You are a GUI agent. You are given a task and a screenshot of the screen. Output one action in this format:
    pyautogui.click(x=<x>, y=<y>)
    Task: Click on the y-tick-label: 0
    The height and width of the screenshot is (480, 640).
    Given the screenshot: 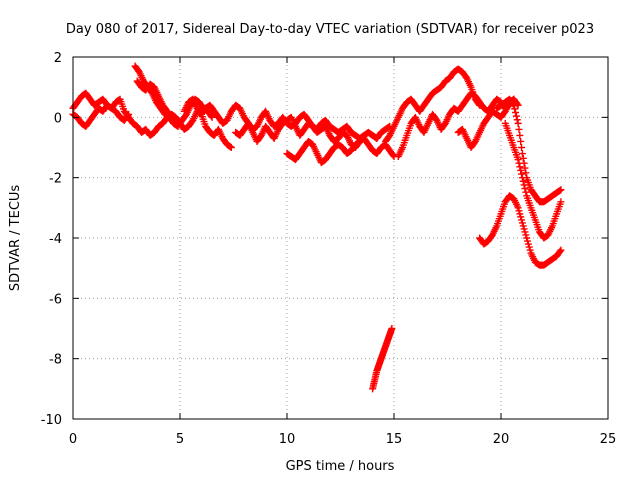 What is the action you would take?
    pyautogui.click(x=58, y=118)
    